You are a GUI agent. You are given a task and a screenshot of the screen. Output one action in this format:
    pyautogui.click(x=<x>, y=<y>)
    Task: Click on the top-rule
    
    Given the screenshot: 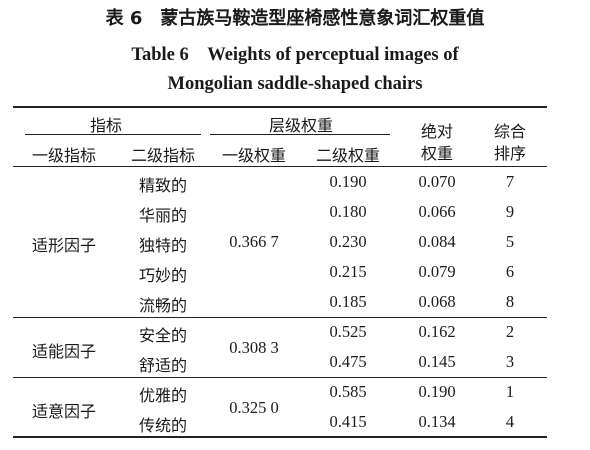 What is the action you would take?
    pyautogui.click(x=280, y=107)
    